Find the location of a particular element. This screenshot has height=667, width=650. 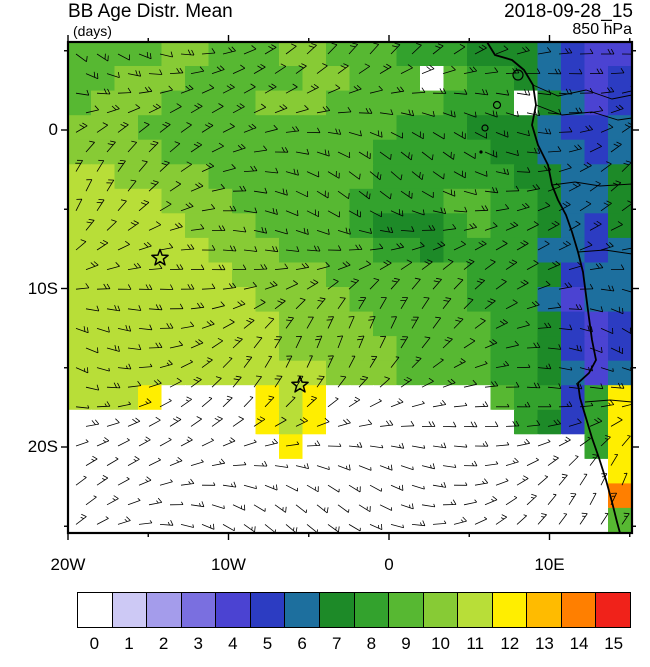

x-tick-label: 0 is located at coordinates (389, 564).